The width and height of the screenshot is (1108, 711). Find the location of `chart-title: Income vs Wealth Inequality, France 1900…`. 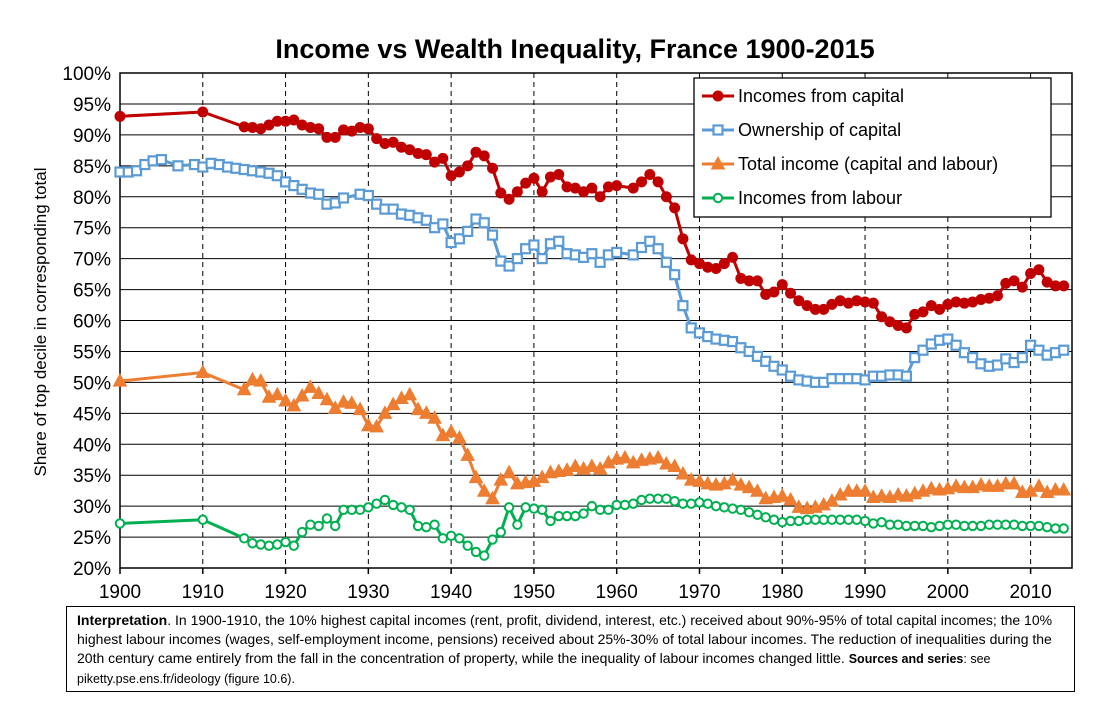

chart-title: Income vs Wealth Inequality, France 1900… is located at coordinates (574, 49).